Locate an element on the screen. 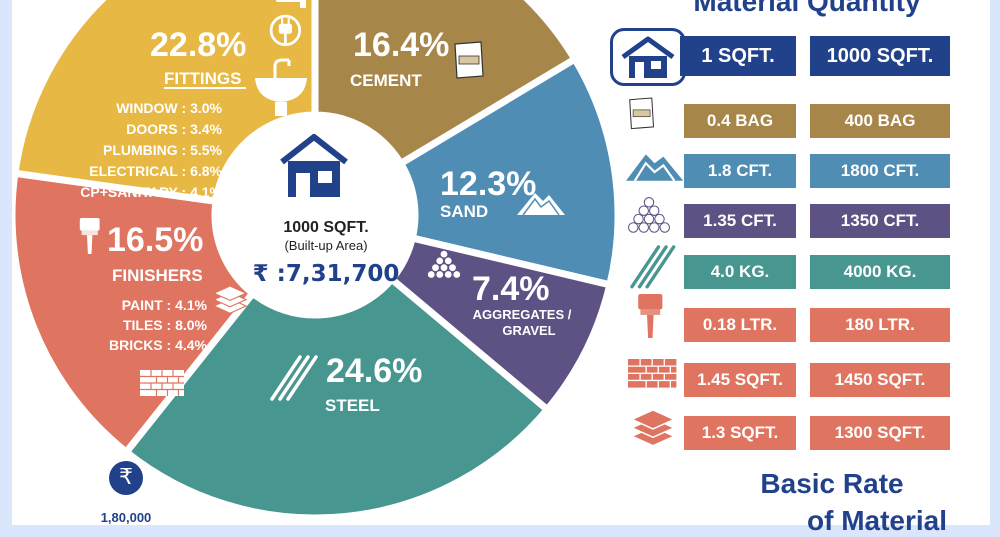 This screenshot has width=1000, height=537. aggregates-per-1000-sqft: 1350 CFT. is located at coordinates (880, 221).